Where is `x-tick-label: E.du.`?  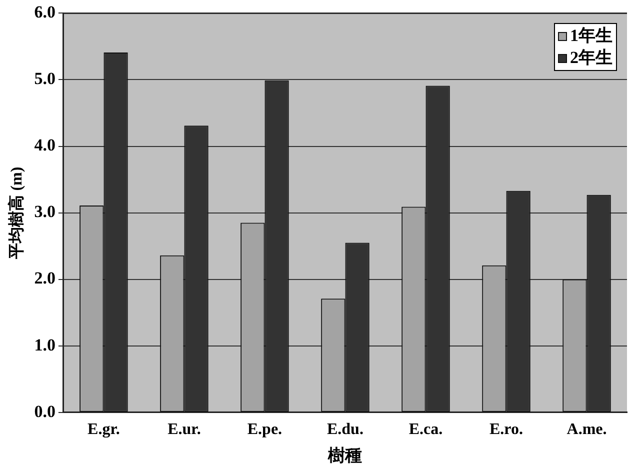 x-tick-label: E.du. is located at coordinates (345, 429).